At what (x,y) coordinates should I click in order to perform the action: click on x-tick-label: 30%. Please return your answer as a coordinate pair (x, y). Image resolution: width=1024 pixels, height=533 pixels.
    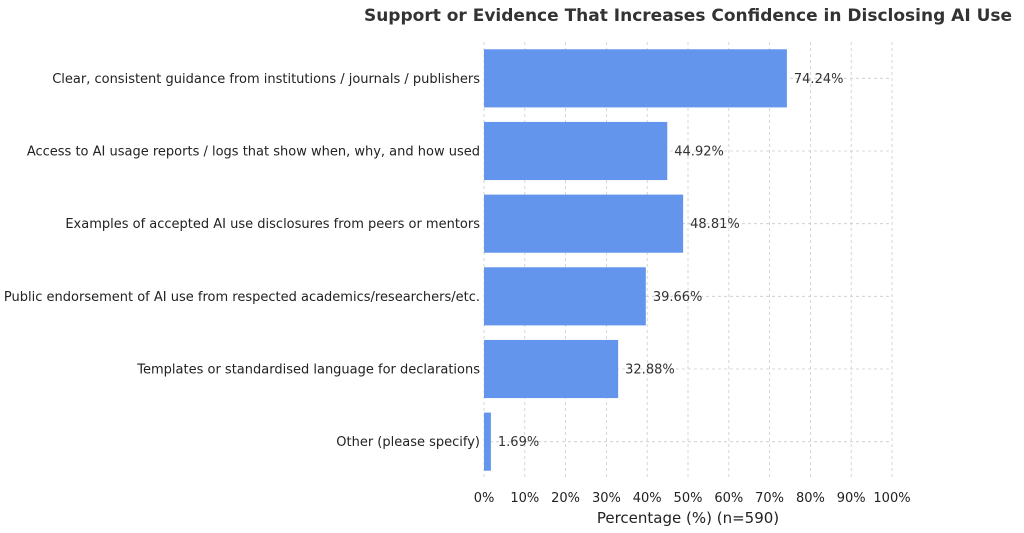
    Looking at the image, I should click on (606, 498).